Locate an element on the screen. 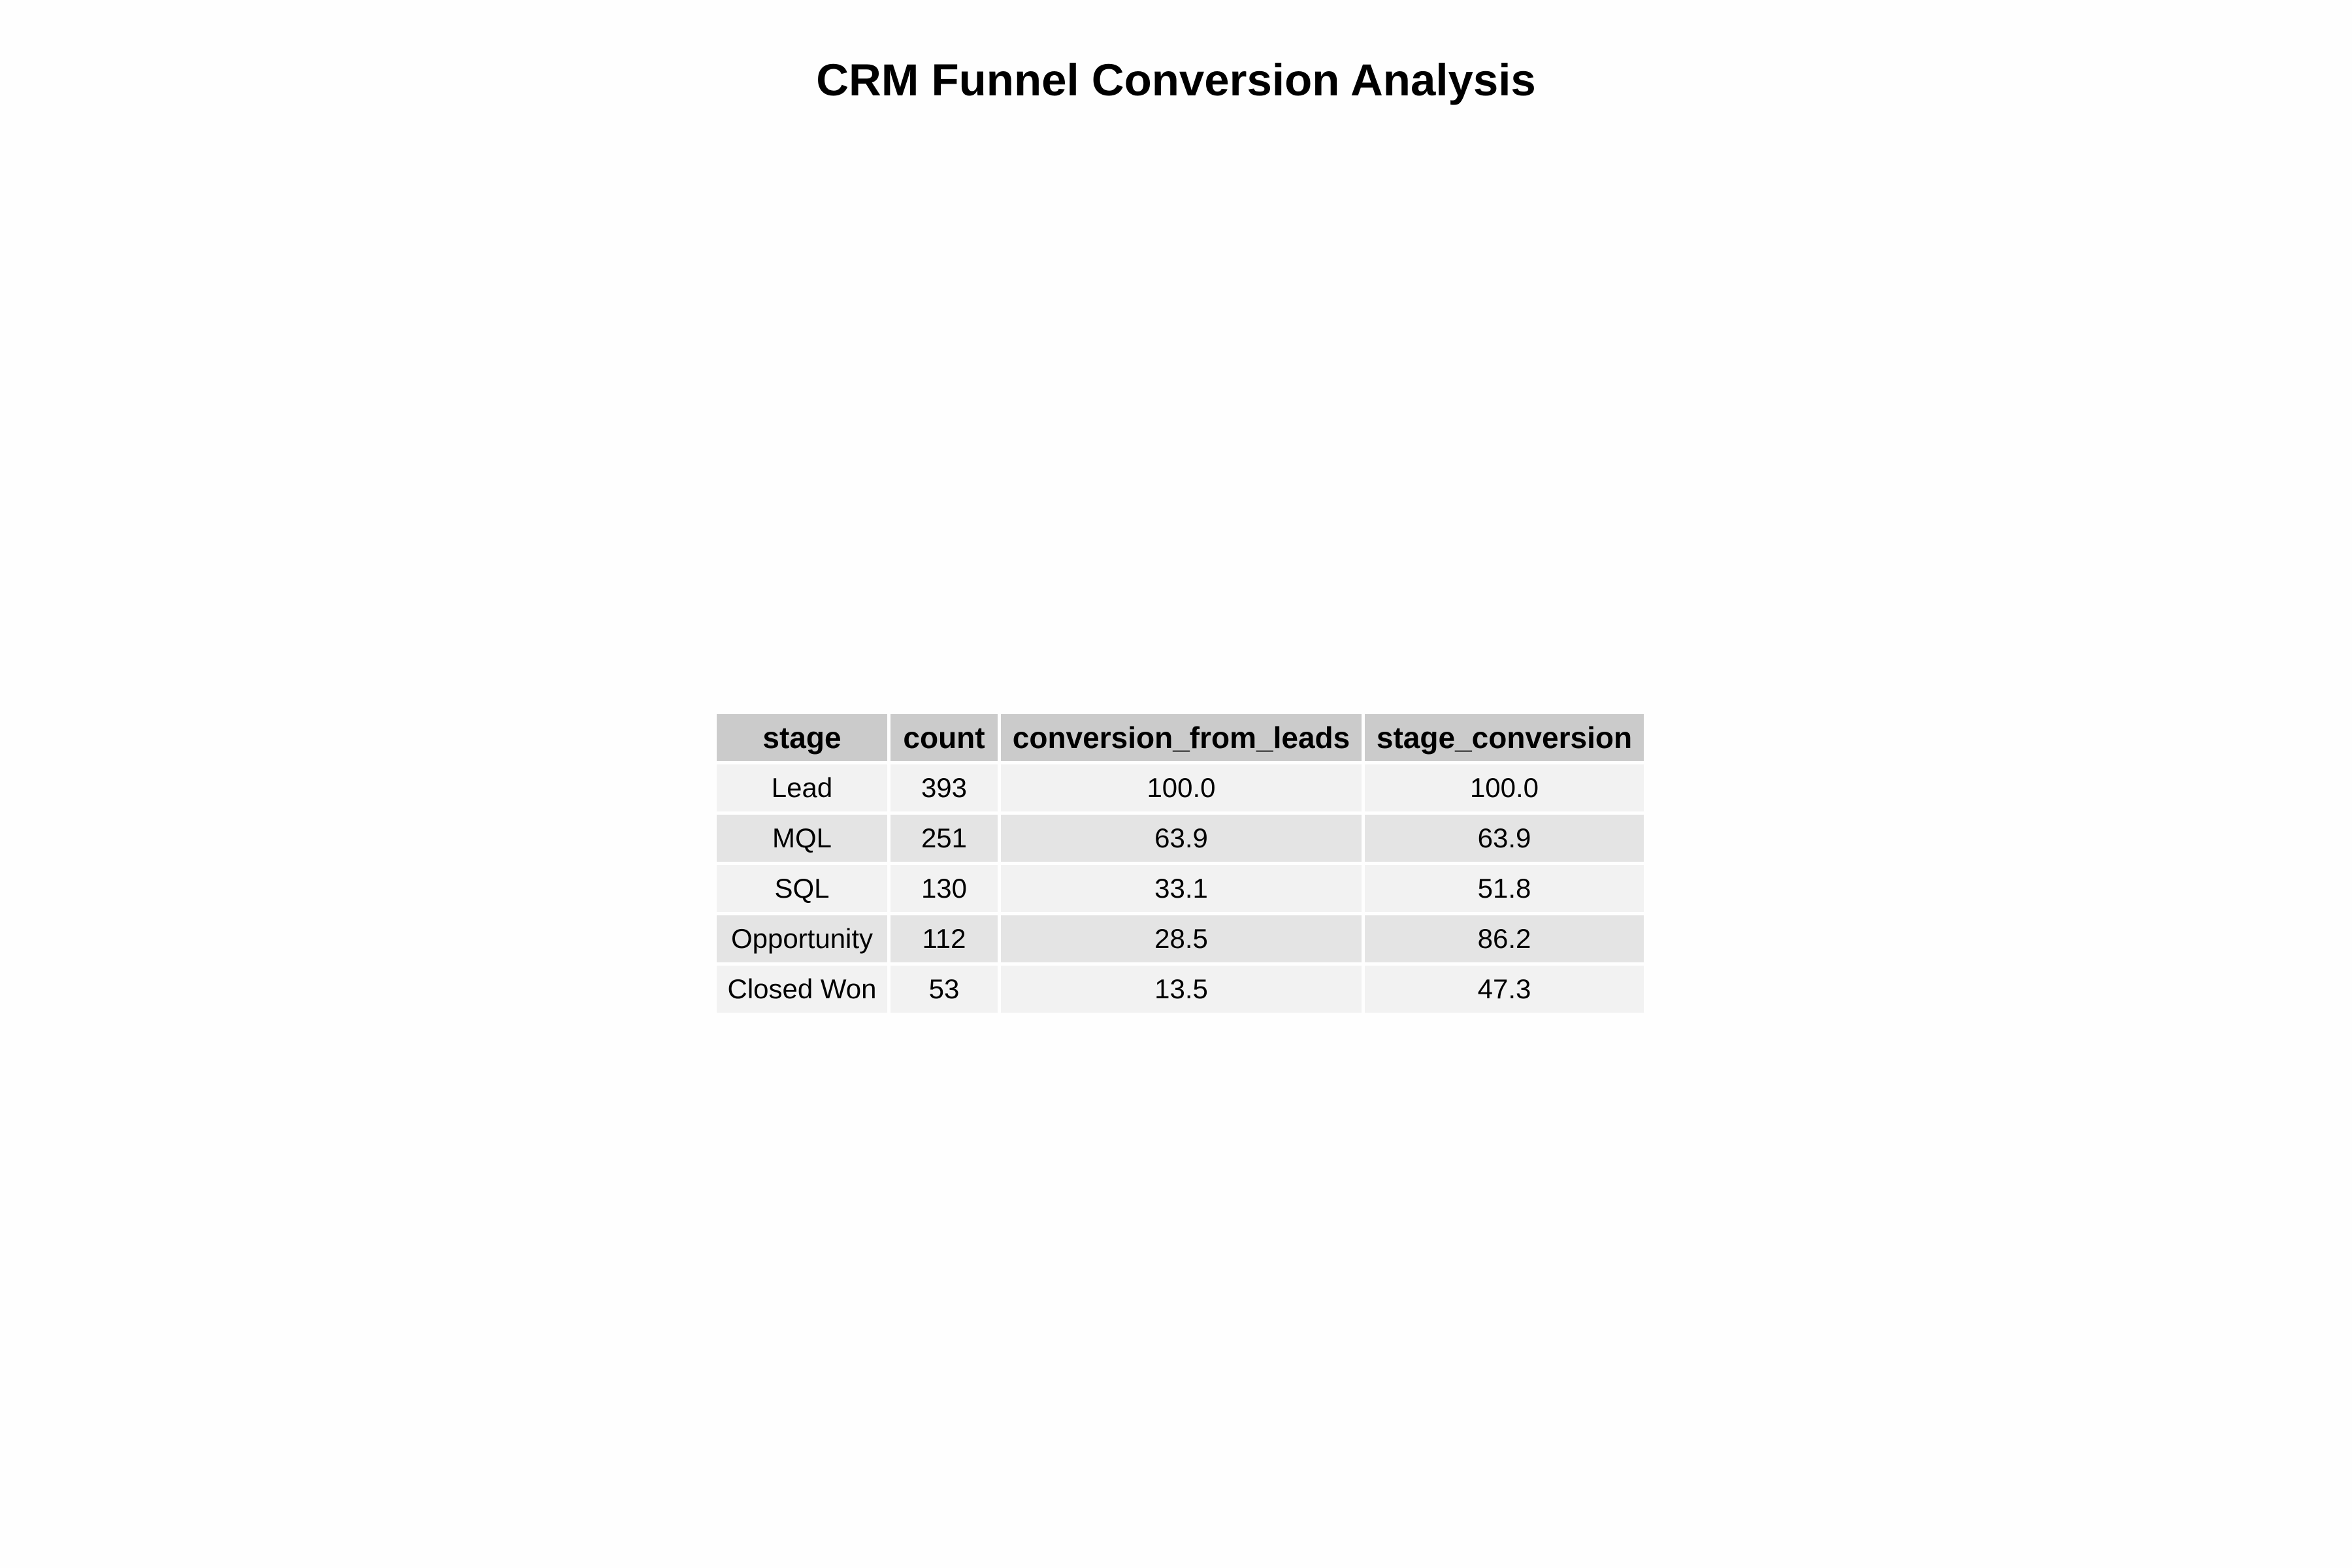 The width and height of the screenshot is (2352, 1568). column-header-stage-conversion: stage_conversion is located at coordinates (1504, 737).